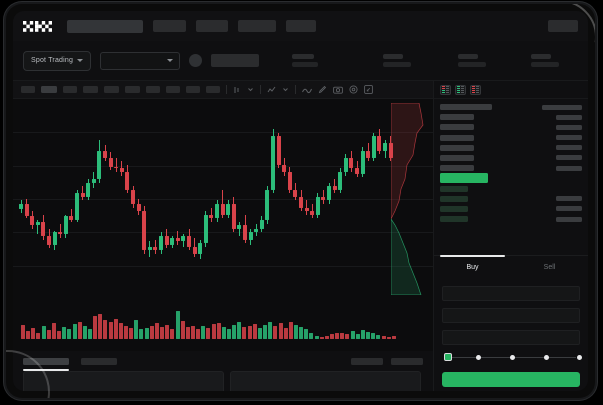 The width and height of the screenshot is (603, 405). What do you see at coordinates (549, 267) in the screenshot?
I see `trade-tab-sell: Sell` at bounding box center [549, 267].